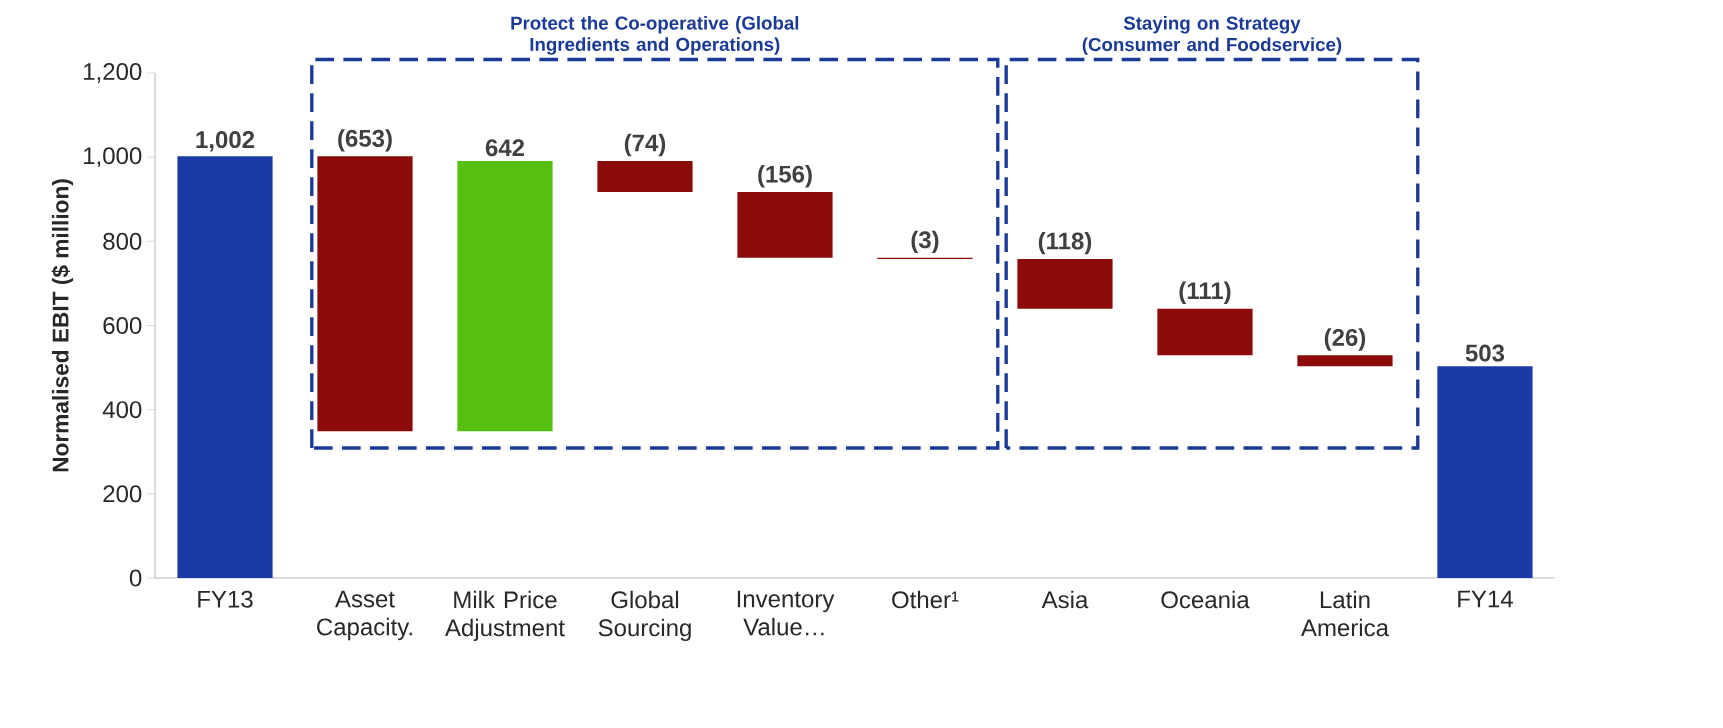  I want to click on data-label: (3), so click(925, 242).